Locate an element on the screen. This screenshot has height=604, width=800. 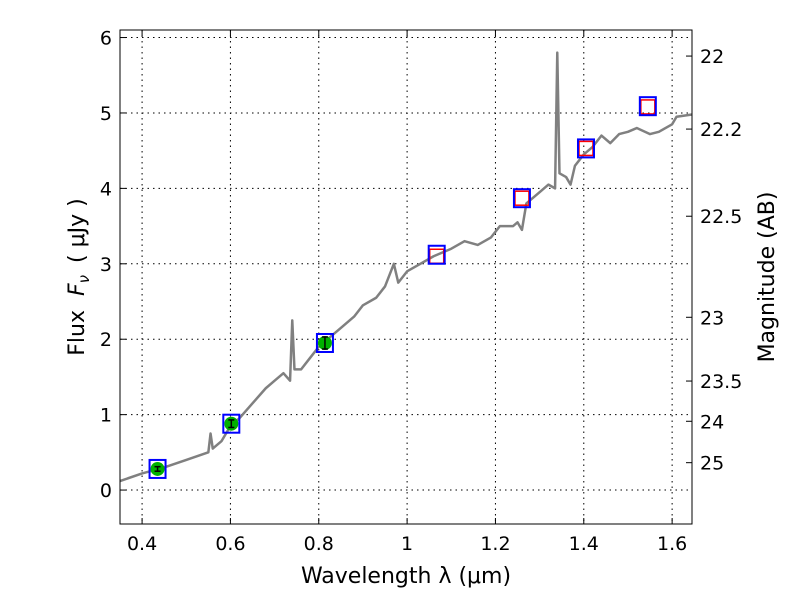
y2-tick-label: 24 is located at coordinates (712, 422).